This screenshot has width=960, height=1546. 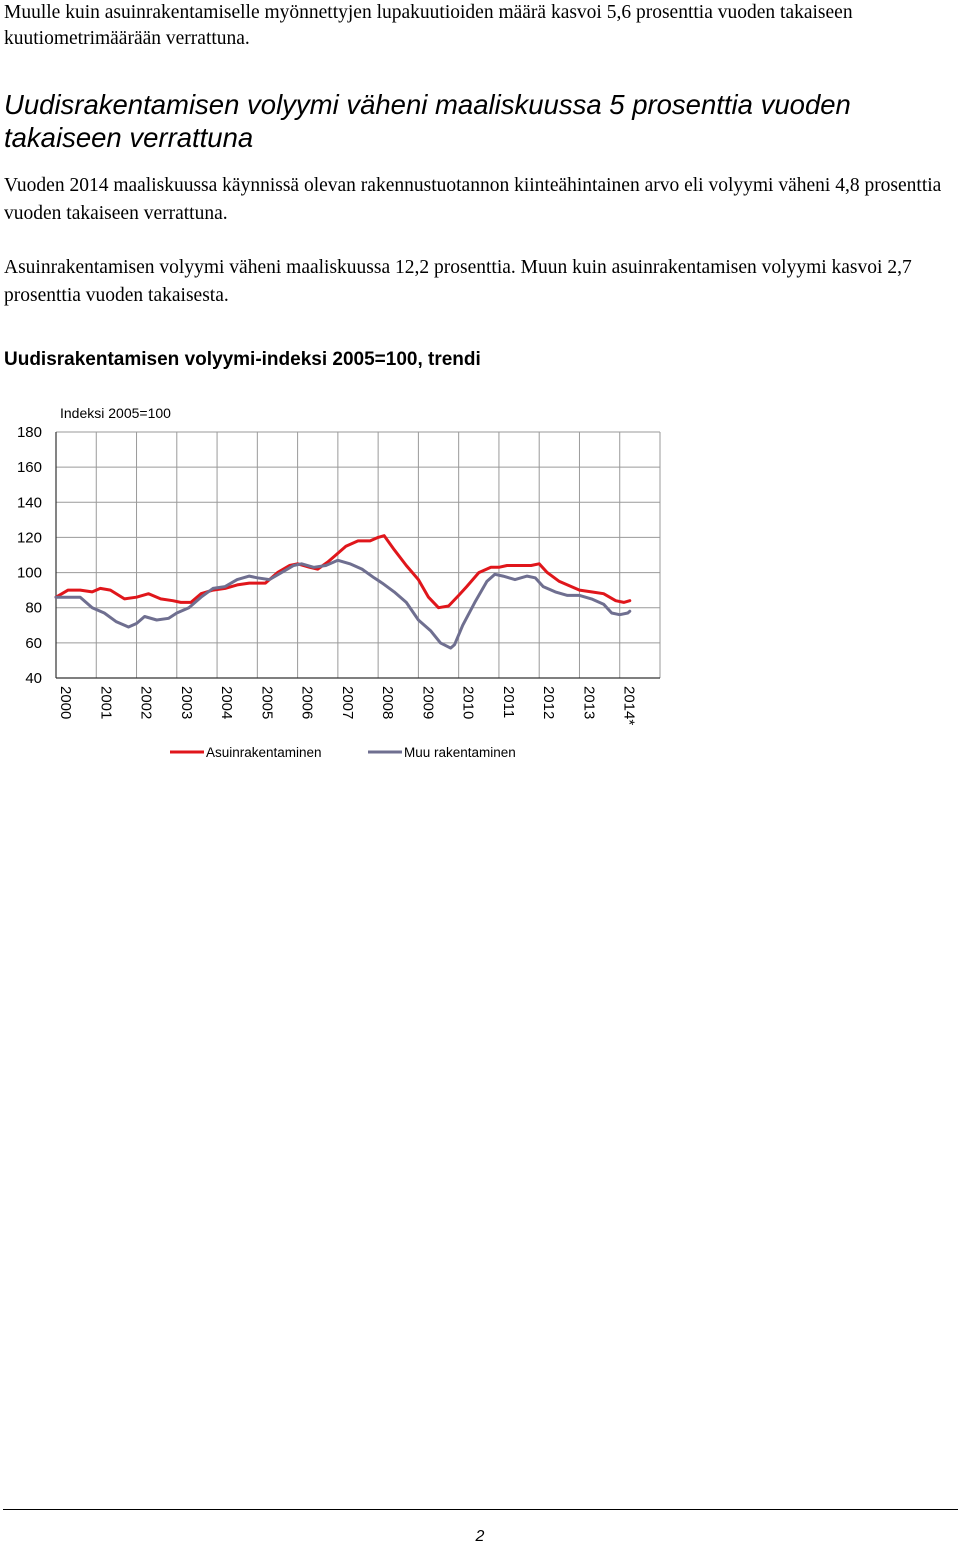 What do you see at coordinates (307, 702) in the screenshot?
I see `x-tick-label: 2006` at bounding box center [307, 702].